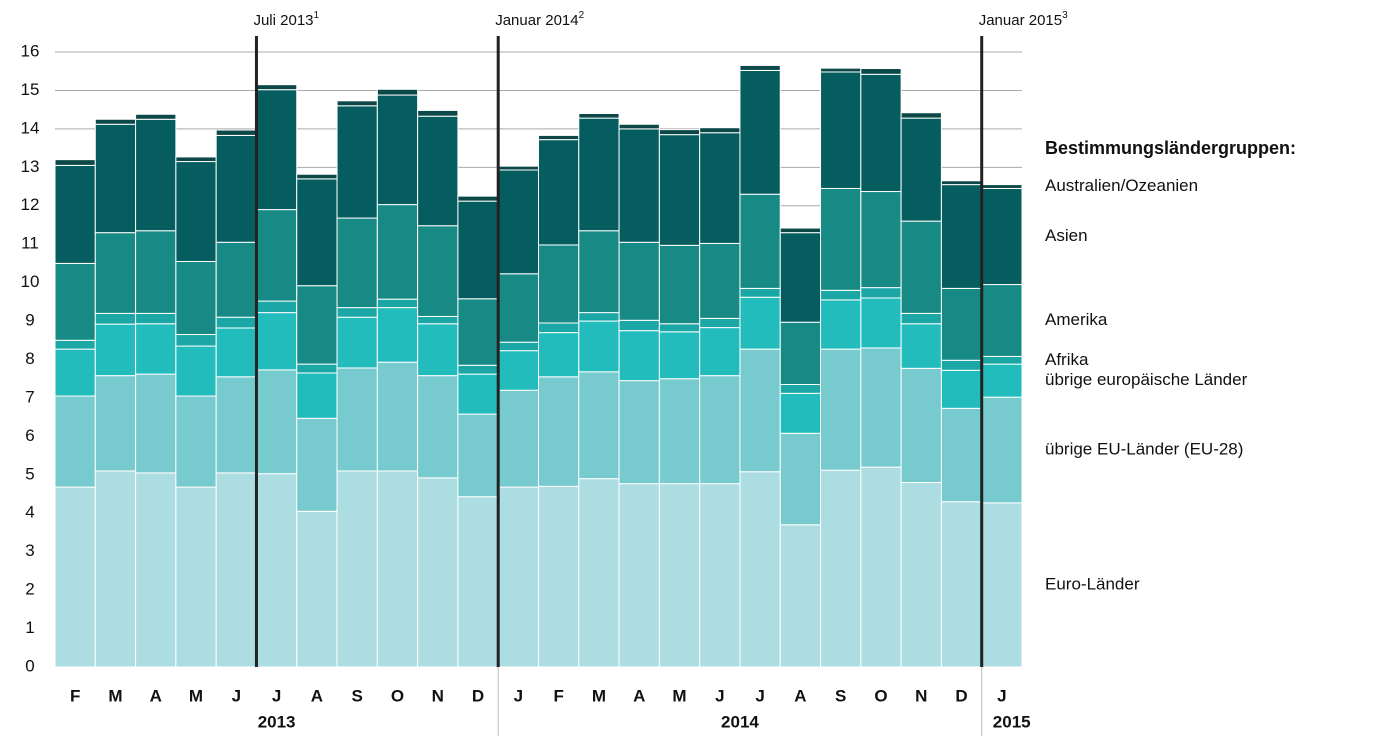  Describe the element at coordinates (1092, 583) in the screenshot. I see `legend-label: Euro-Länder` at that location.